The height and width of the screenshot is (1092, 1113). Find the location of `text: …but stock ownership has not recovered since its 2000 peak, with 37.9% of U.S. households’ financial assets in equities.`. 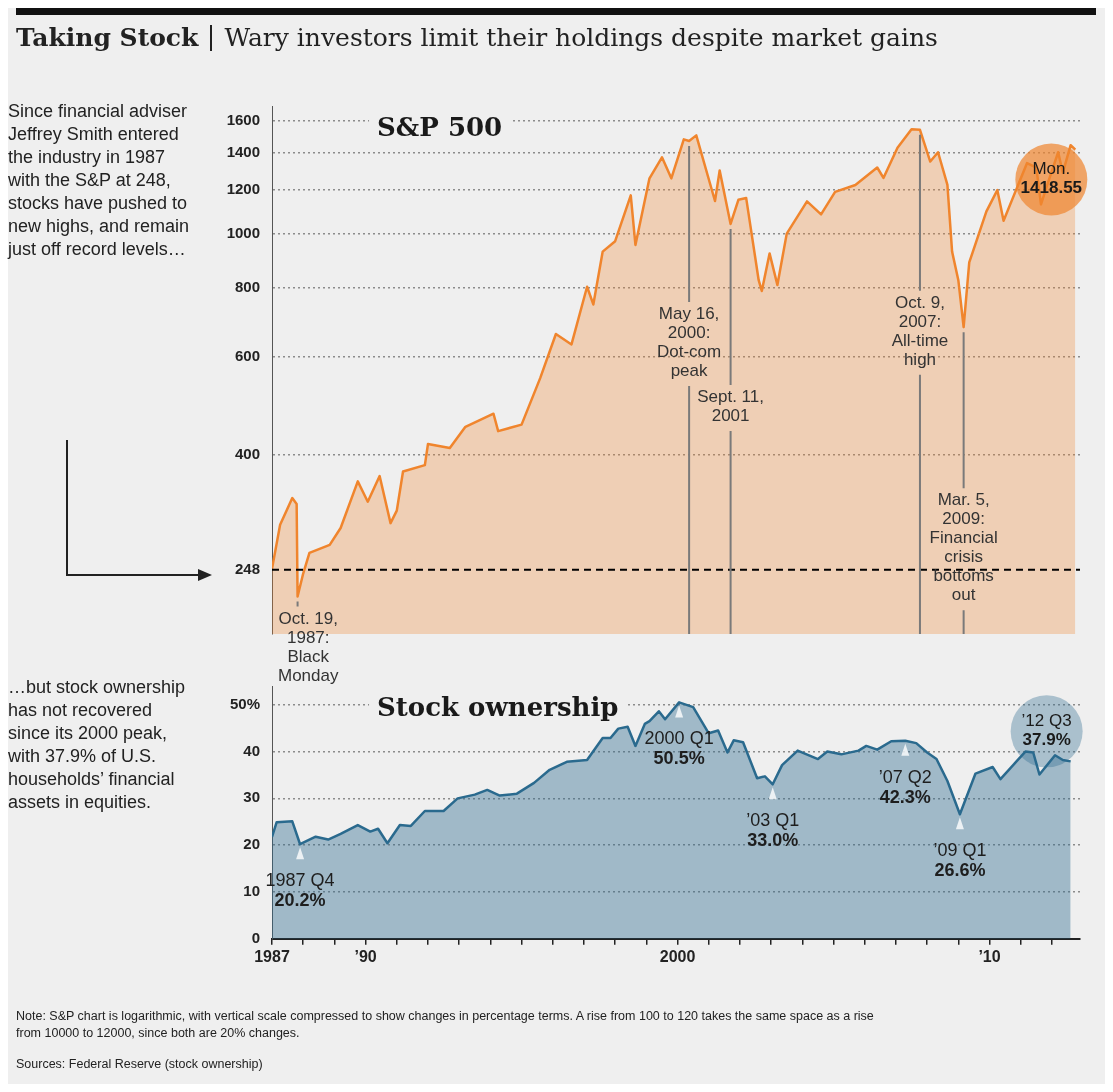

text: …but stock ownership has not recovered since its 2000 peak, with 37.9% of U.S. households’ financial assets in equities. is located at coordinates (97, 745).